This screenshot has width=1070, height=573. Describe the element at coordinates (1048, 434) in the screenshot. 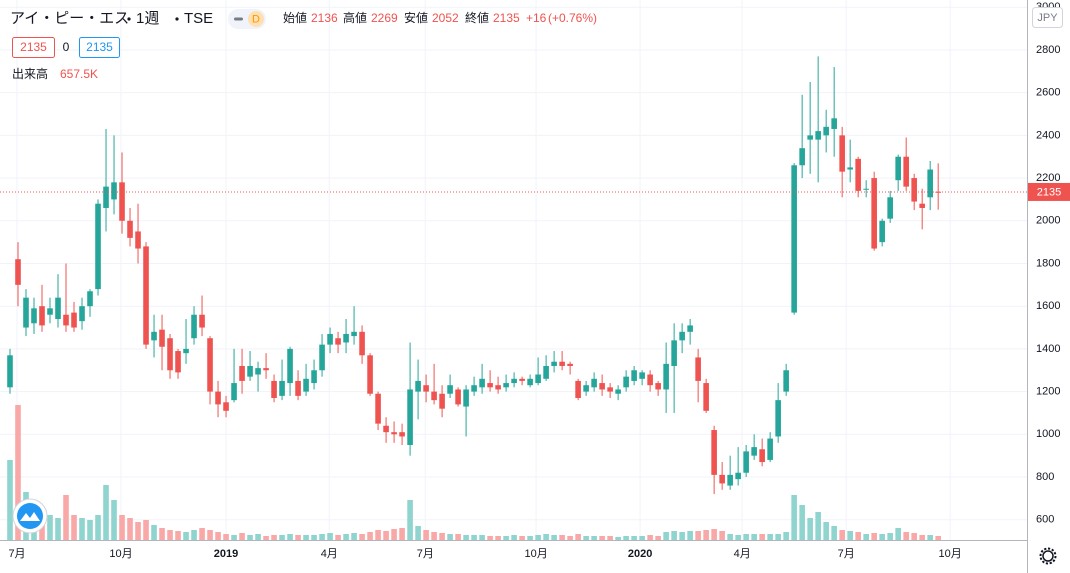

I see `y-tick-label: 1000` at that location.